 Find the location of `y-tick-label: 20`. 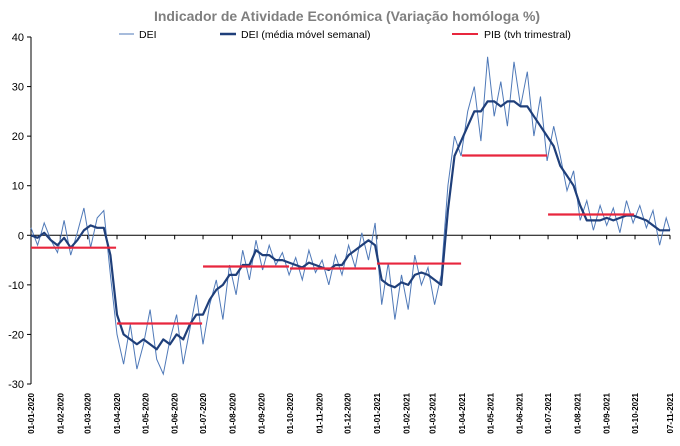

y-tick-label: 20 is located at coordinates (18, 137).